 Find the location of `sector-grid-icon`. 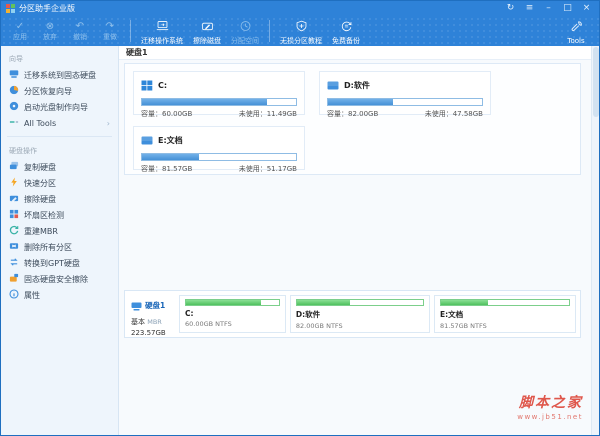

sector-grid-icon is located at coordinates (14, 215).